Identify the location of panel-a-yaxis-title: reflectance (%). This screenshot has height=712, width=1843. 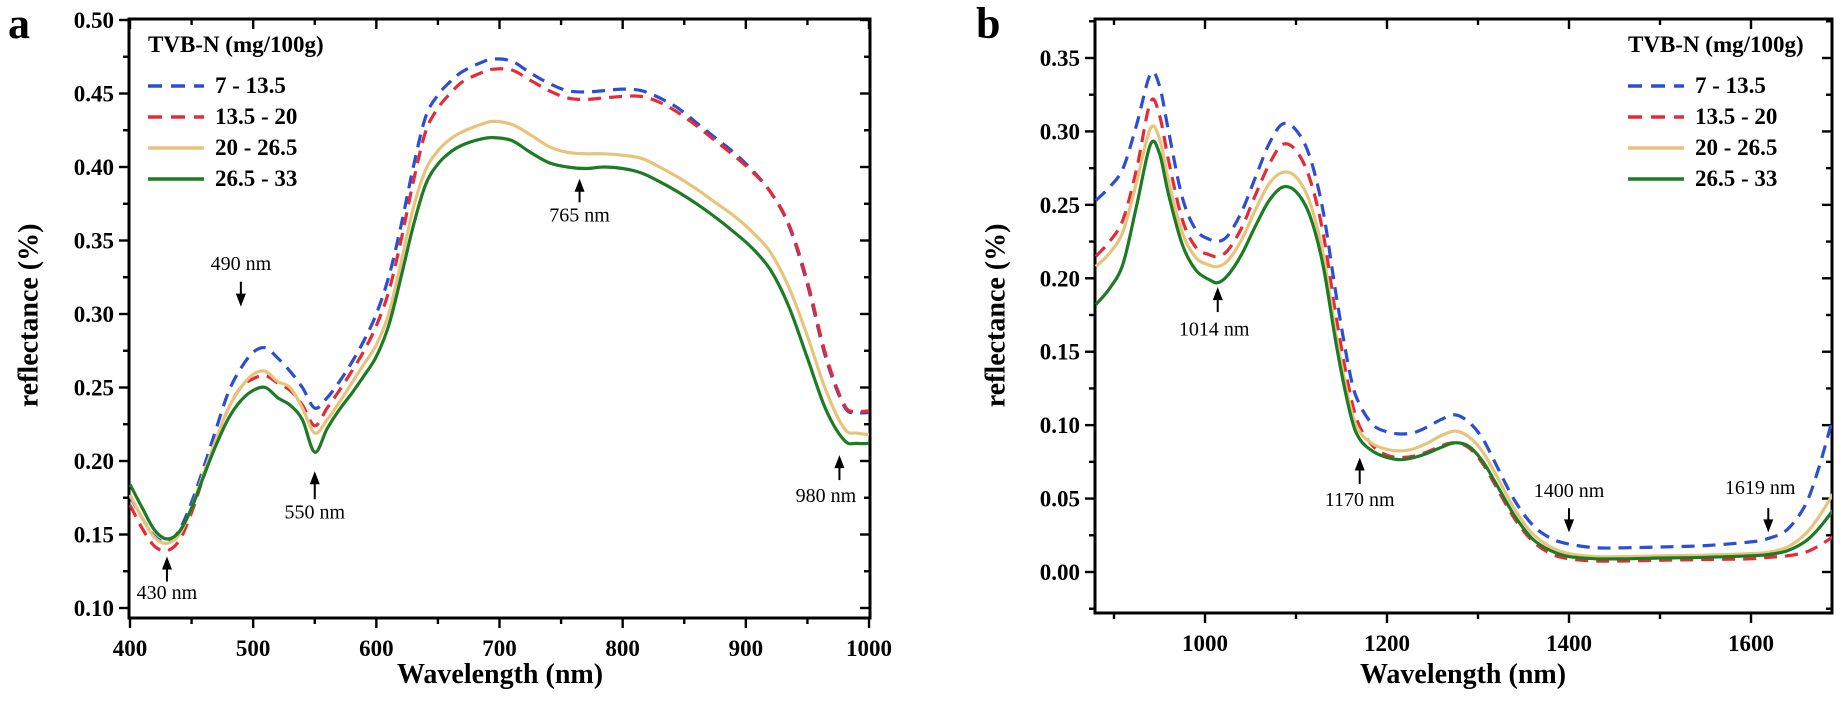
(29, 315).